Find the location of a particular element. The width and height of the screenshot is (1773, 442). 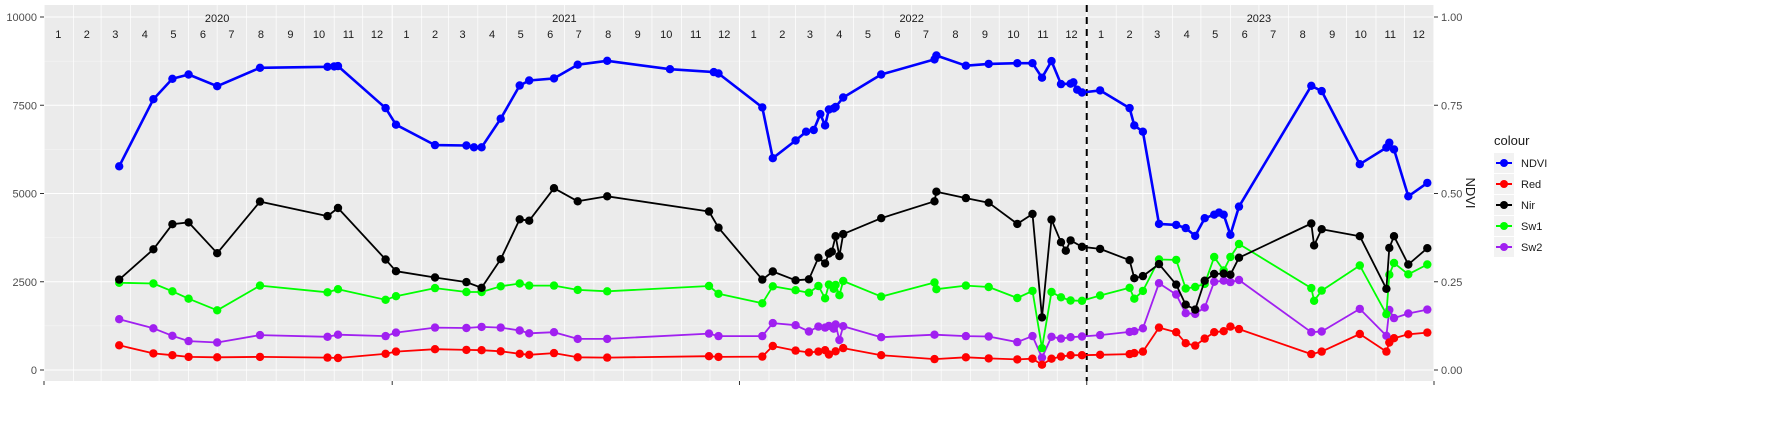

month-label: 12 is located at coordinates (1419, 35).